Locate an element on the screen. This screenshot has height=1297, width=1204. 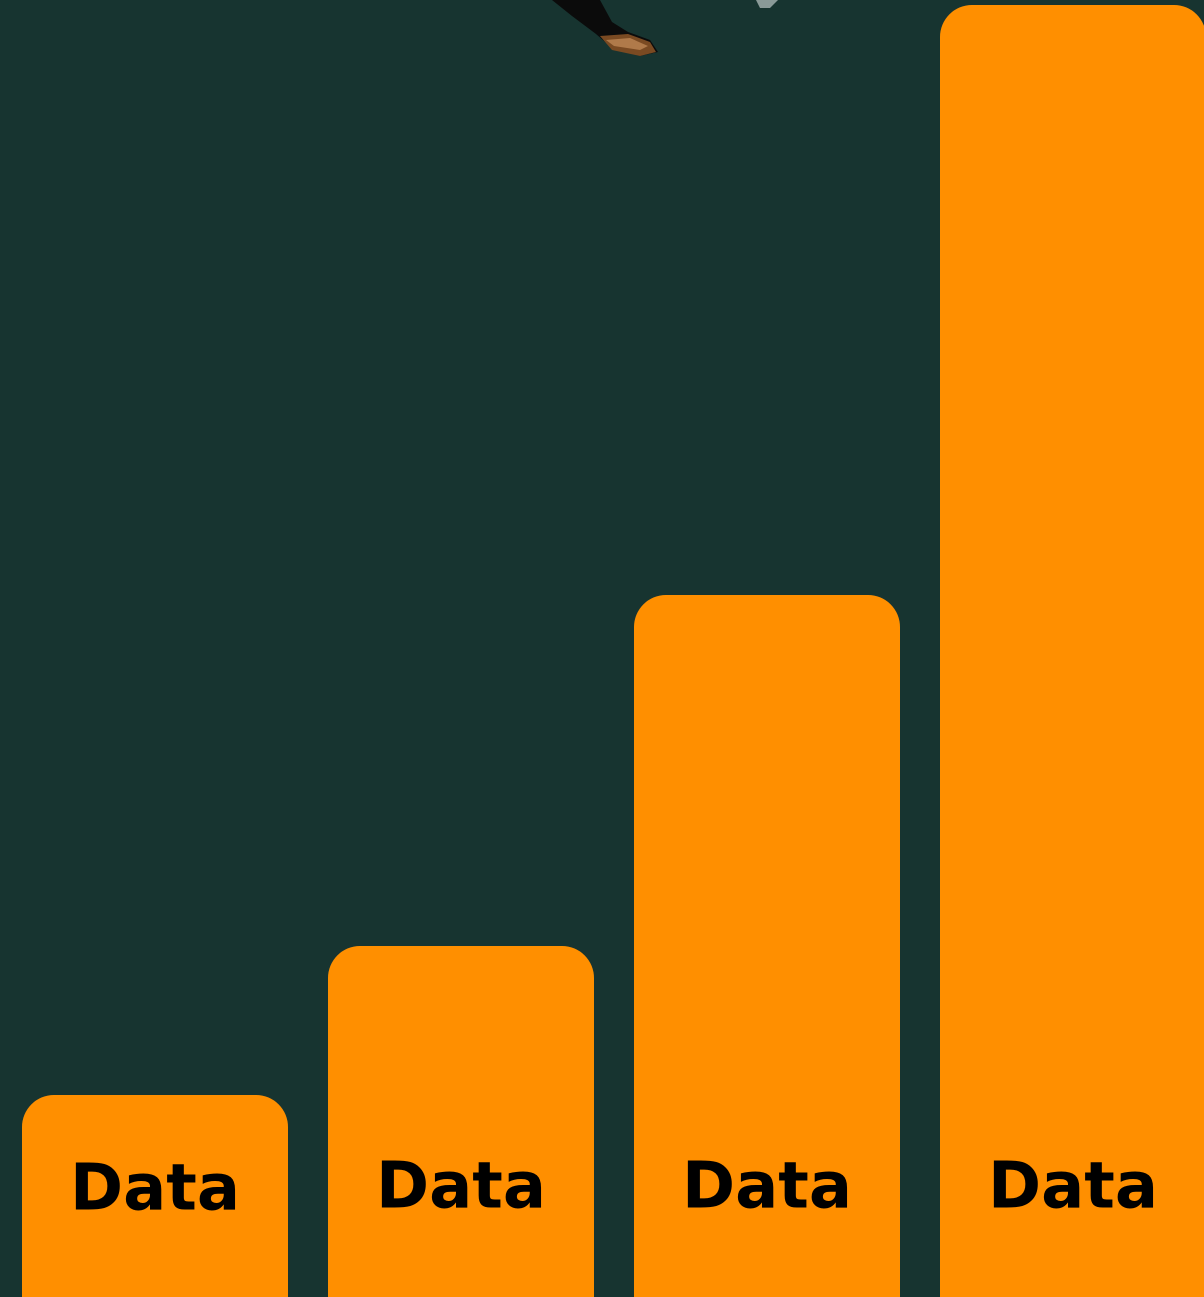
boot-illustration is located at coordinates (665, 28).